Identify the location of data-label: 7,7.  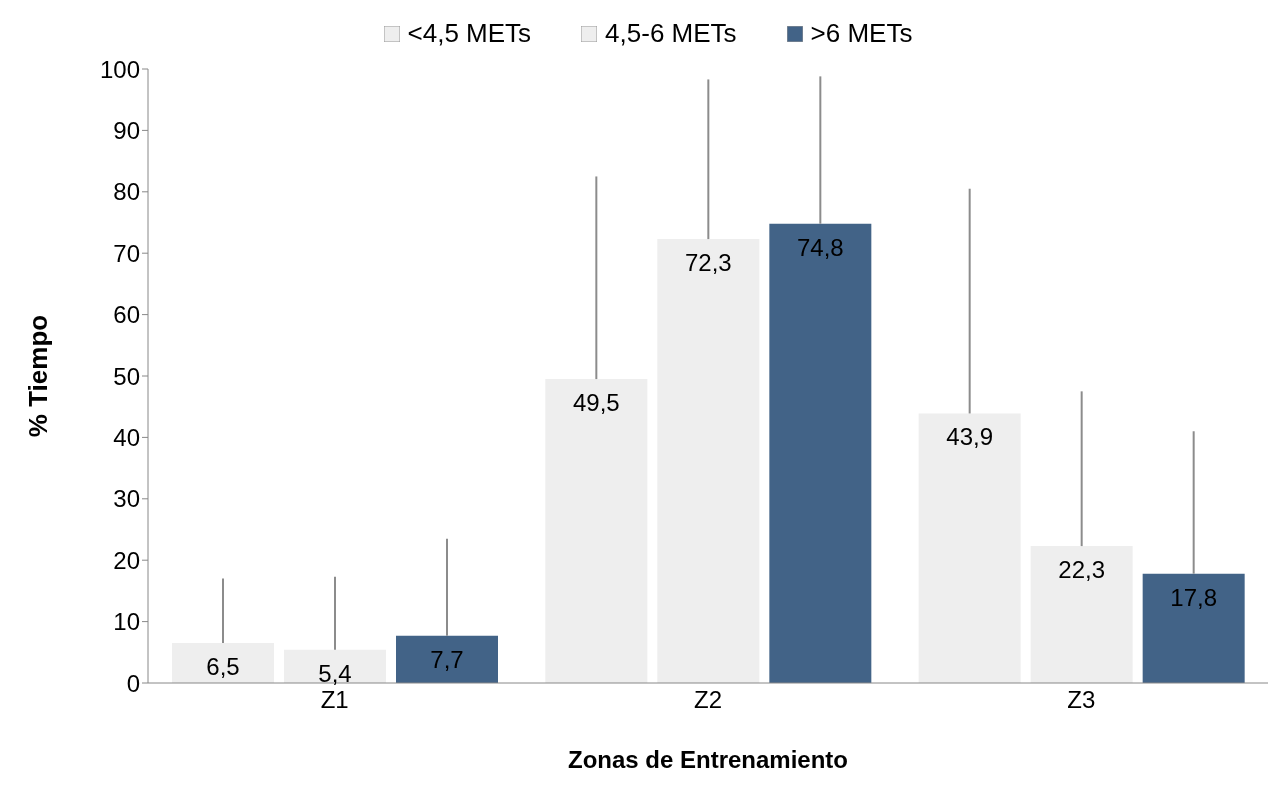
(447, 659).